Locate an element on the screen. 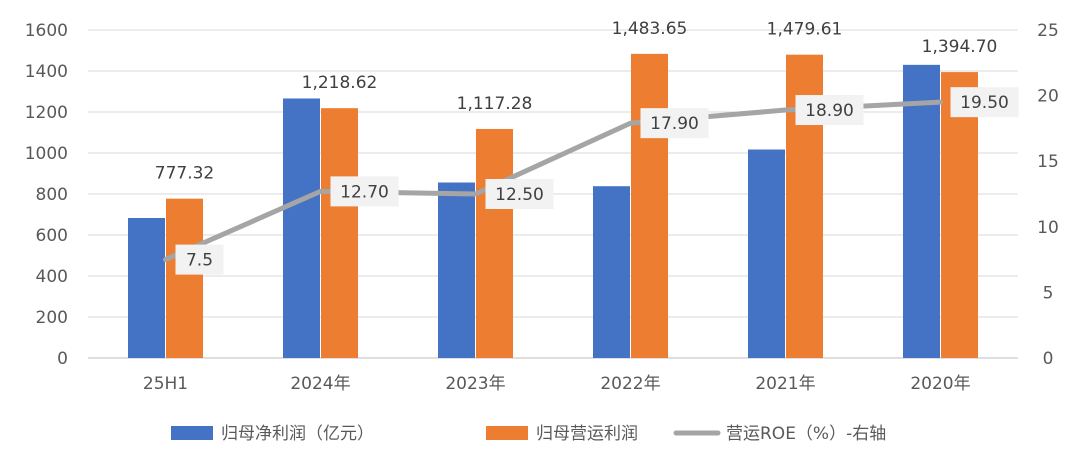 The image size is (1080, 469). legend-label: 营运ROE（%）-右轴 is located at coordinates (806, 434).